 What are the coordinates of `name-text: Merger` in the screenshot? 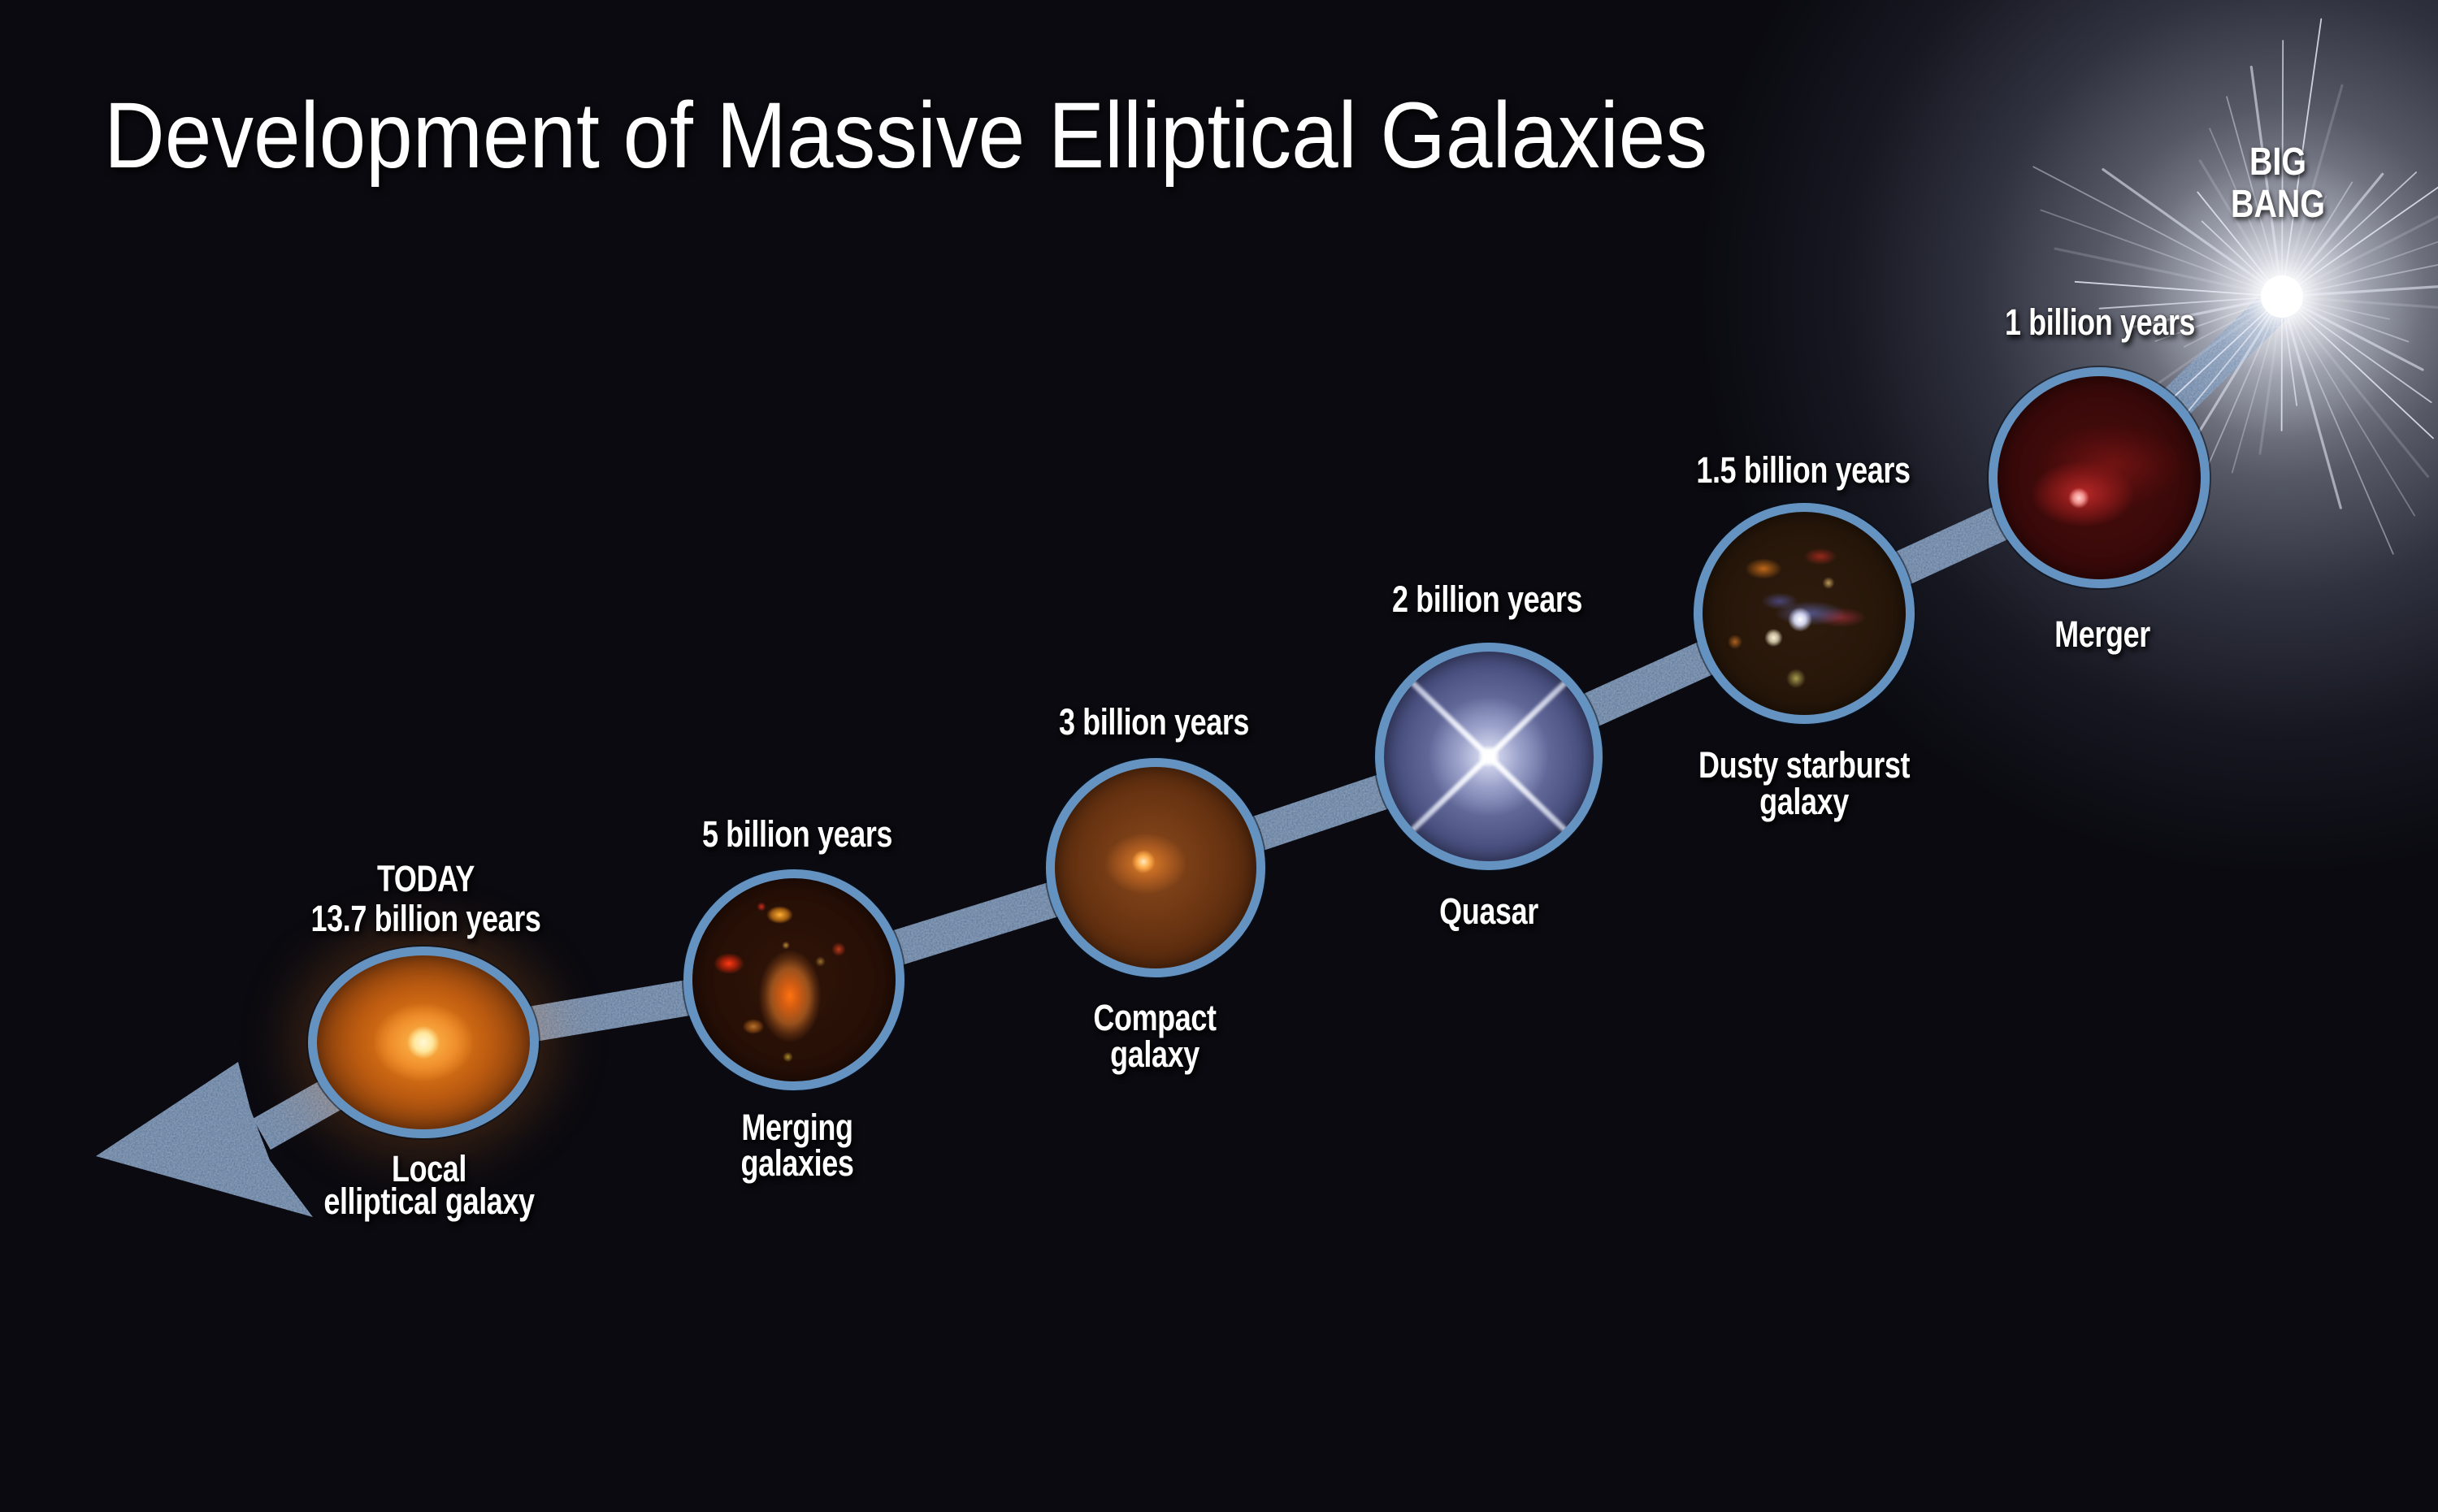 It's located at (2102, 634).